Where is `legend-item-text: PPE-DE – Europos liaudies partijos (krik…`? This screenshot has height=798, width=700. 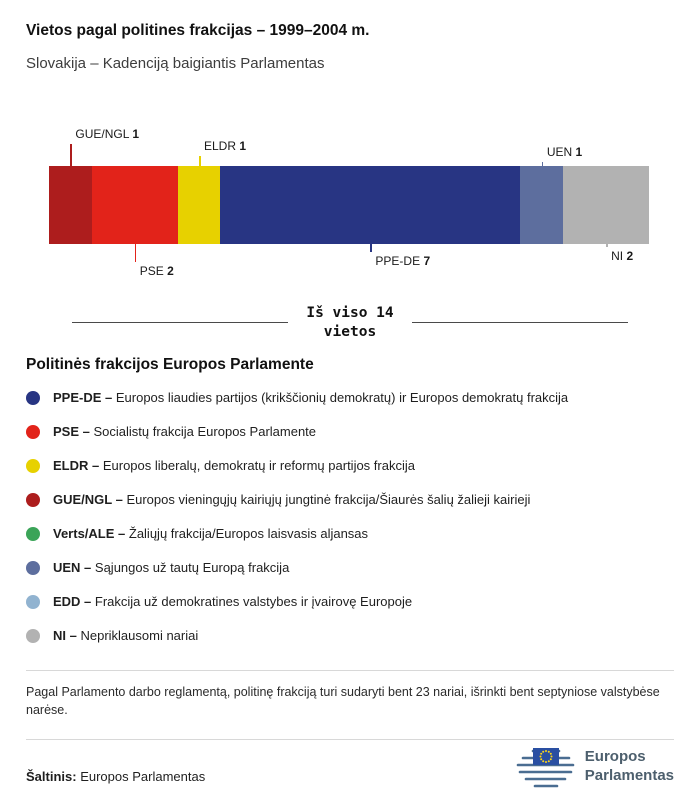
legend-item-text: PPE-DE – Europos liaudies partijos (krik… is located at coordinates (311, 398).